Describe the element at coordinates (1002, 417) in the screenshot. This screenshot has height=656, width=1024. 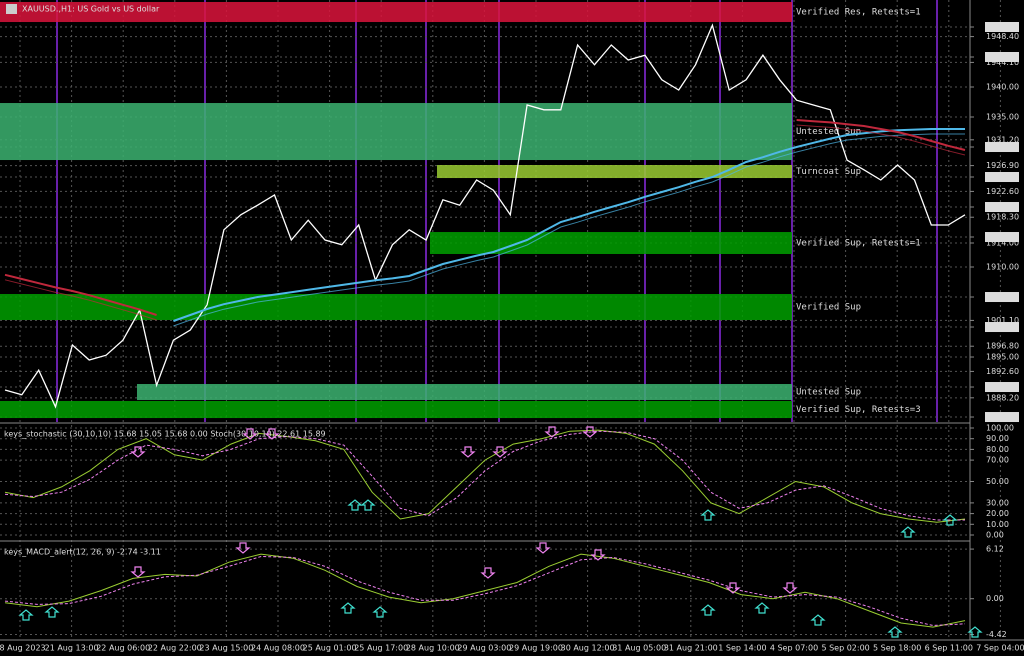
I see `y-tick-label: 1885.00` at that location.